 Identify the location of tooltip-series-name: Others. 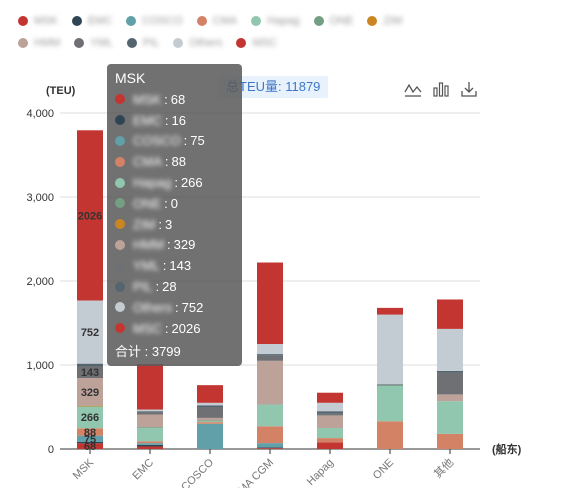
(153, 307).